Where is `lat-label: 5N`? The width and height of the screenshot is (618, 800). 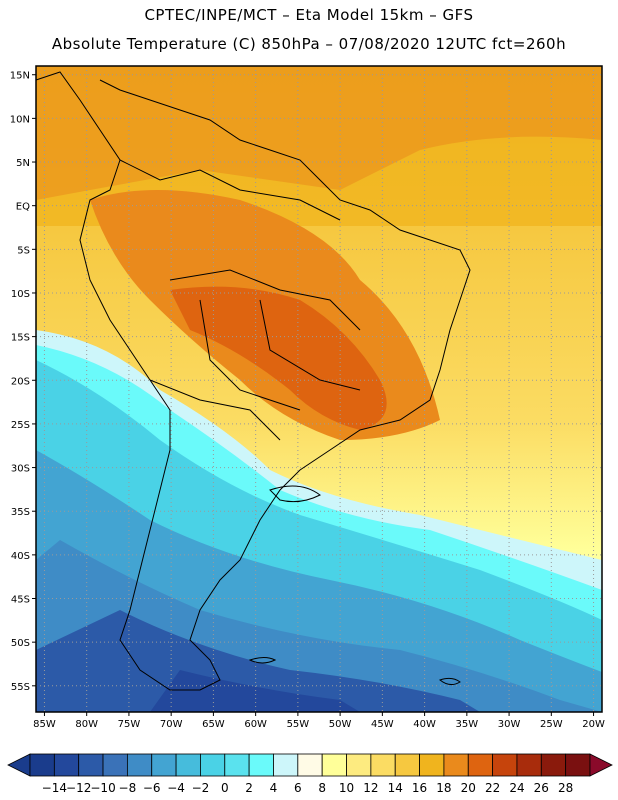 lat-label: 5N is located at coordinates (23, 163).